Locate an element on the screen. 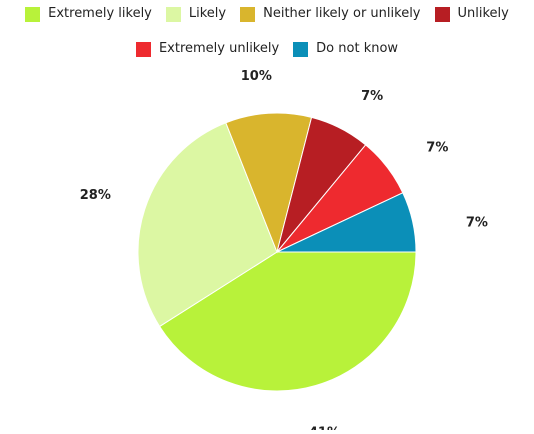 Image resolution: width=534 pixels, height=434 pixels. pie-slice-neither-likely-or-unlikely is located at coordinates (269, 183).